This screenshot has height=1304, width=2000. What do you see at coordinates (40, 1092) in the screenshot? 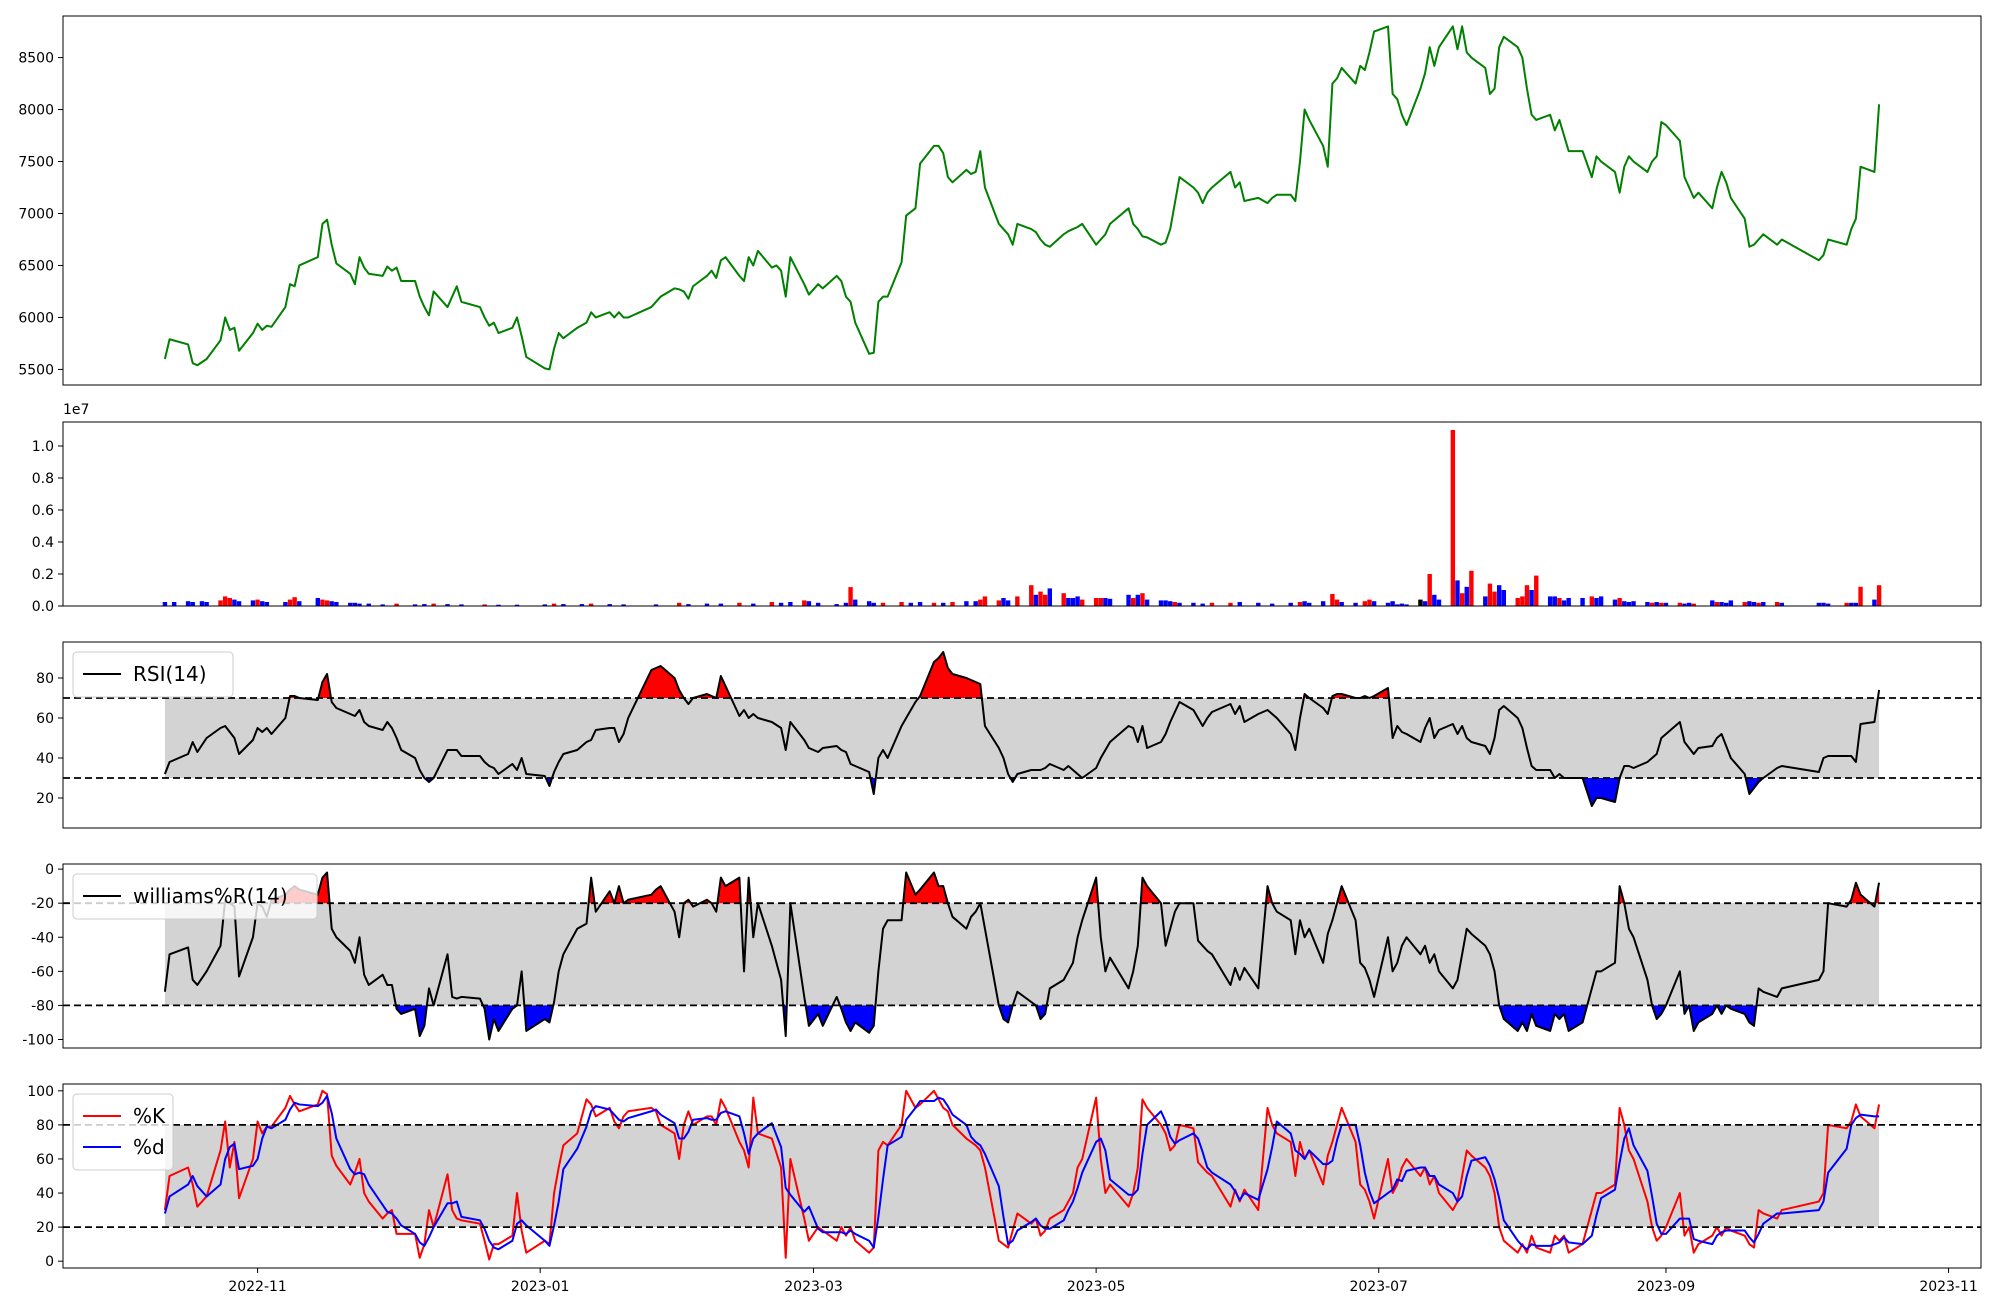
I see `y-tick-label: 100` at bounding box center [40, 1092].